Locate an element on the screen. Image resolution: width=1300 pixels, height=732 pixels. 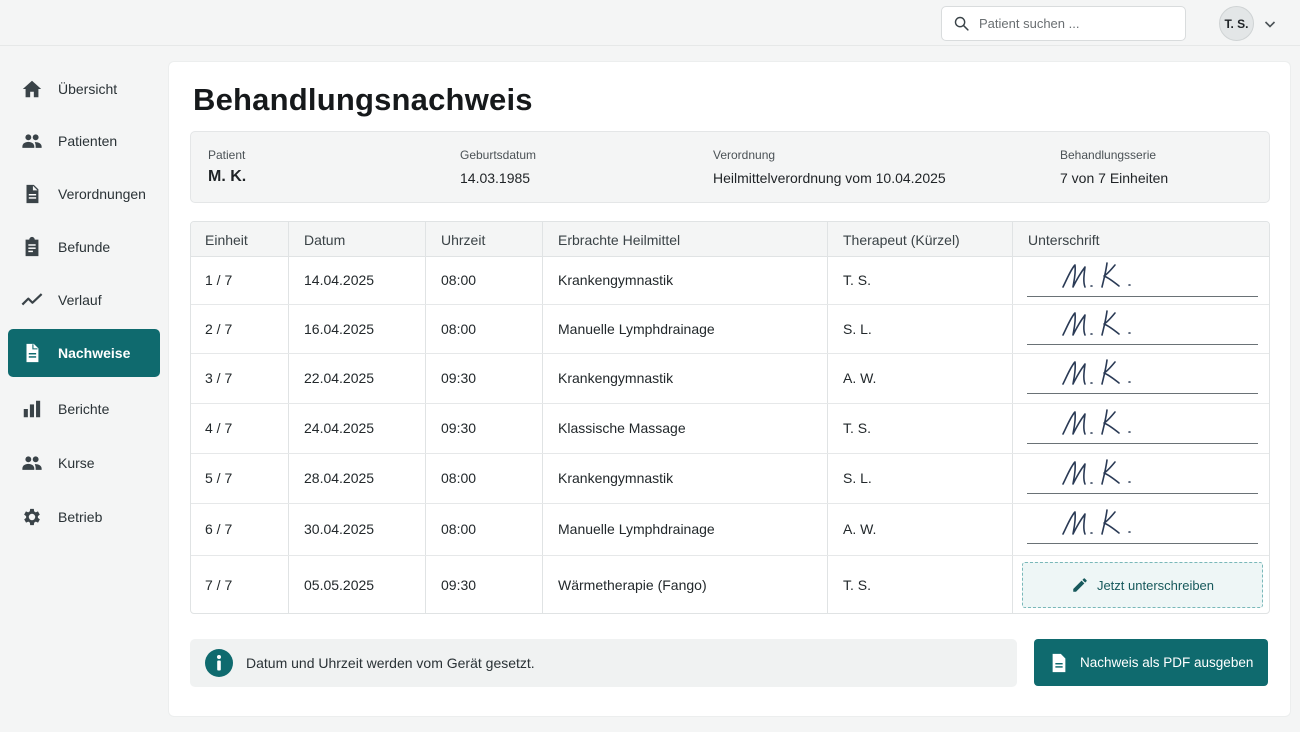
cell-einheit: 7 / 7 is located at coordinates (219, 585).